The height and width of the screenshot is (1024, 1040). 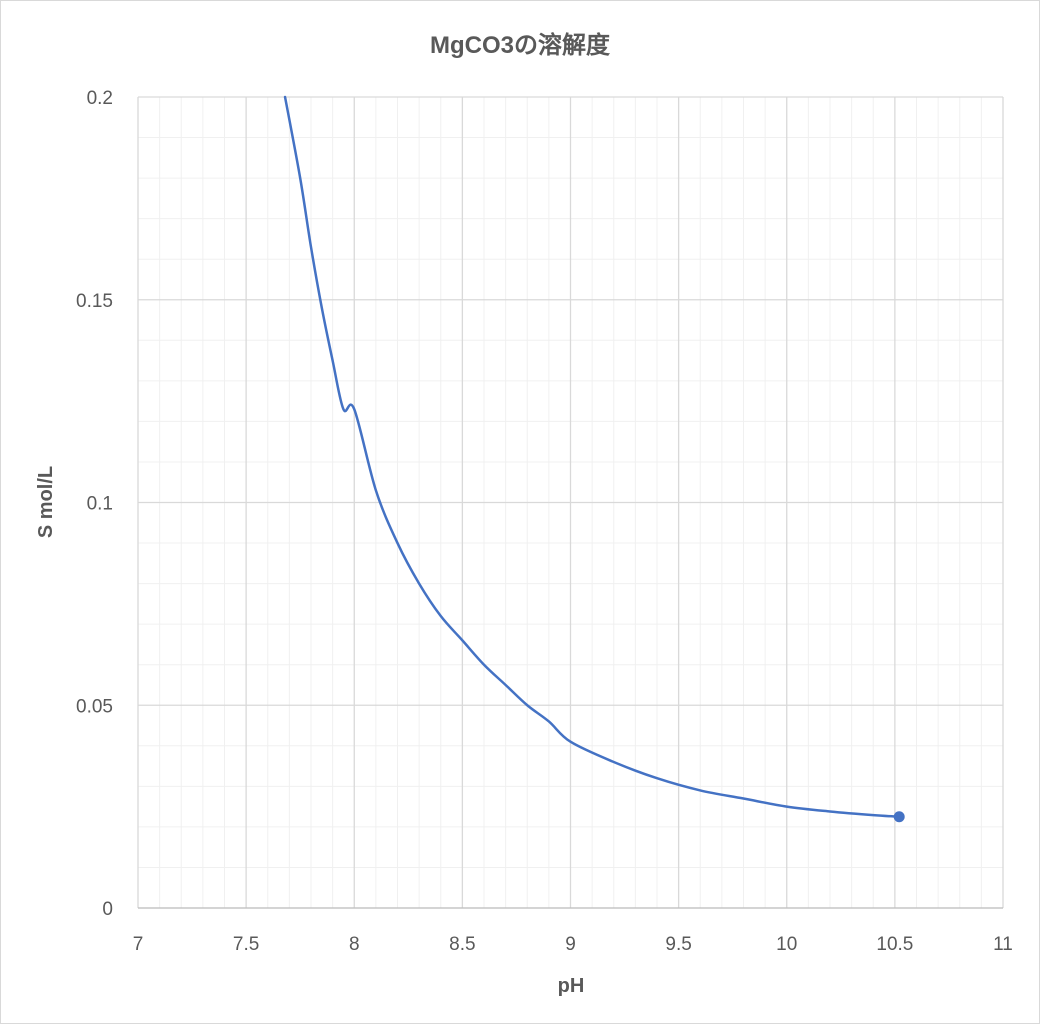 What do you see at coordinates (107, 909) in the screenshot?
I see `y-tick-label: 0` at bounding box center [107, 909].